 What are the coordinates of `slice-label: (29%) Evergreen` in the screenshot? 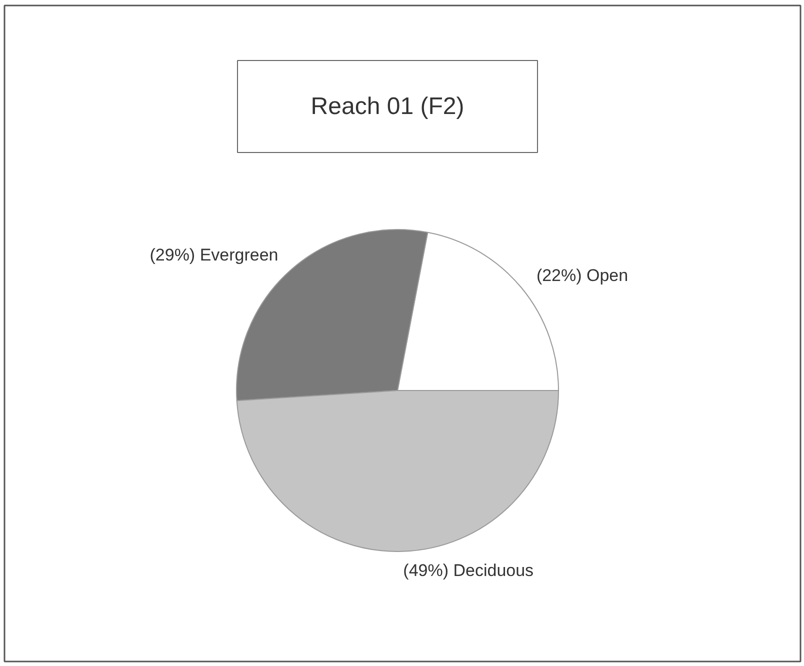 It's located at (214, 255).